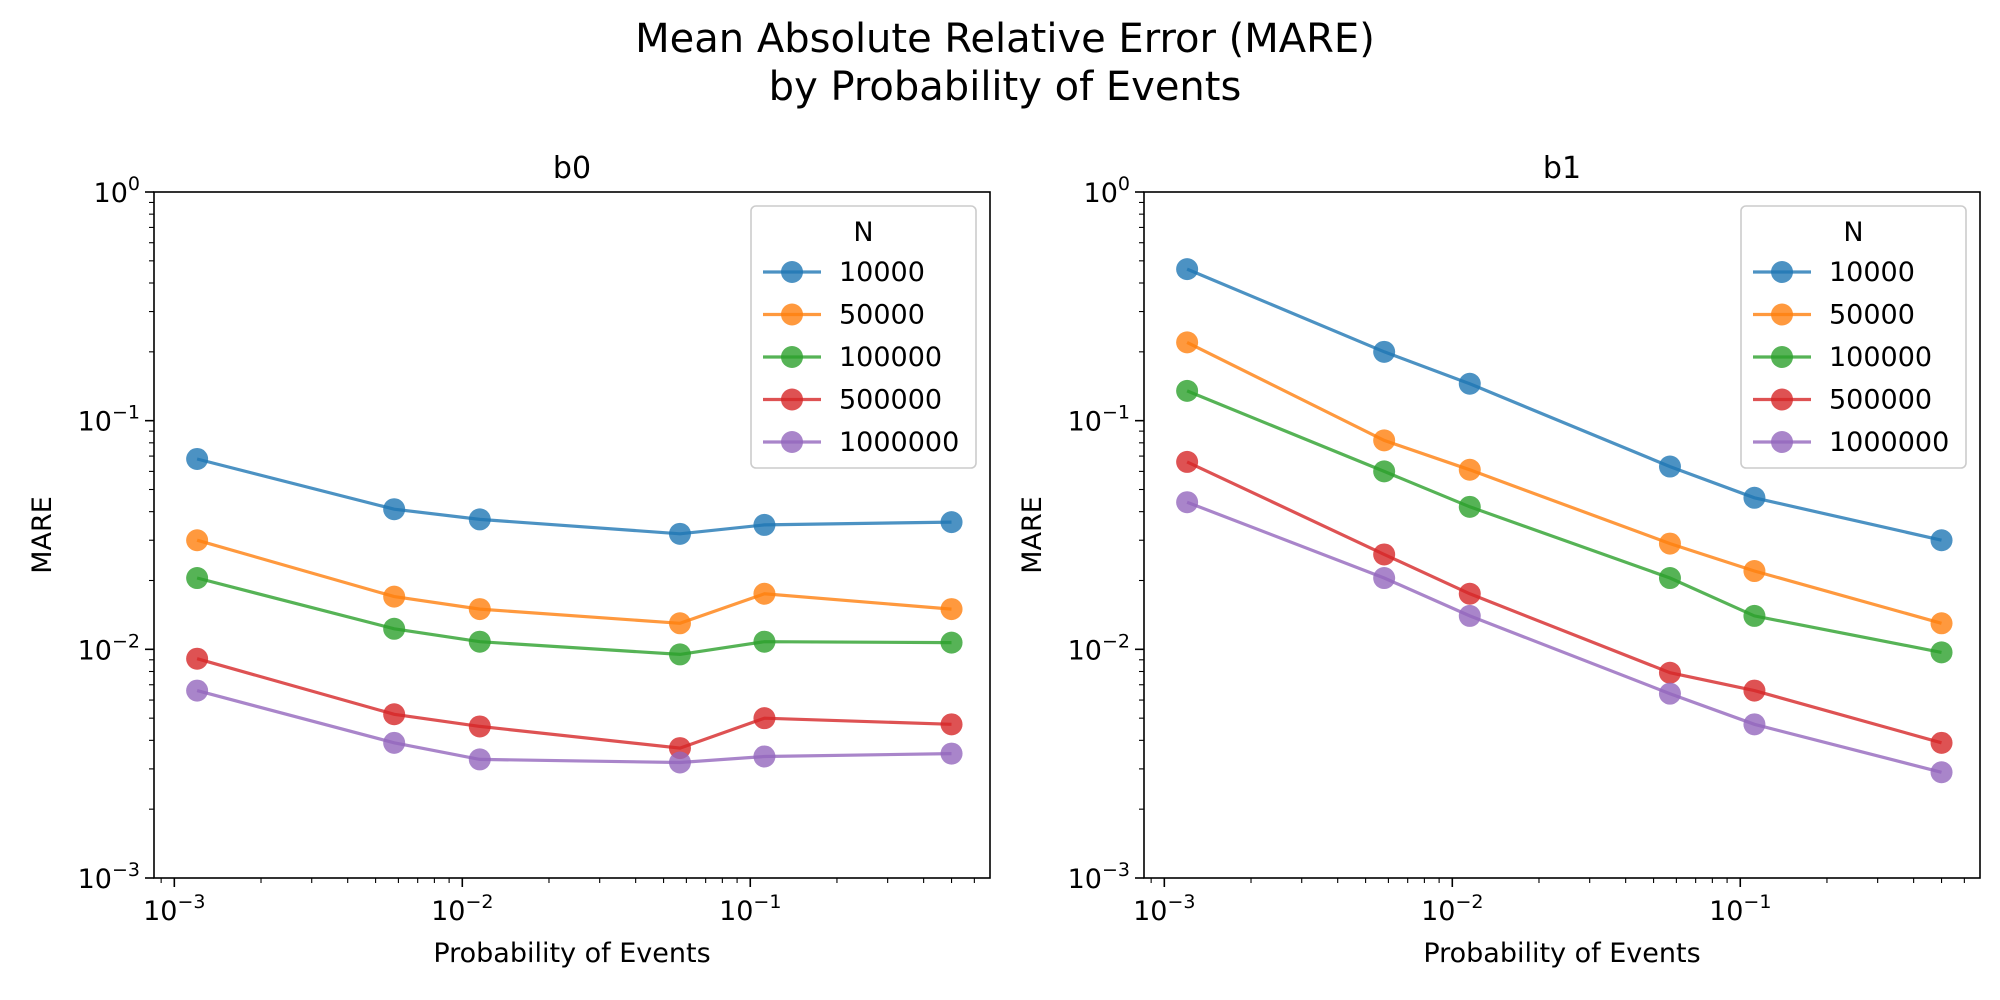 This screenshot has height=1000, width=2000. Describe the element at coordinates (1099, 648) in the screenshot. I see `y-tick-label-b1: 10⁻²` at that location.